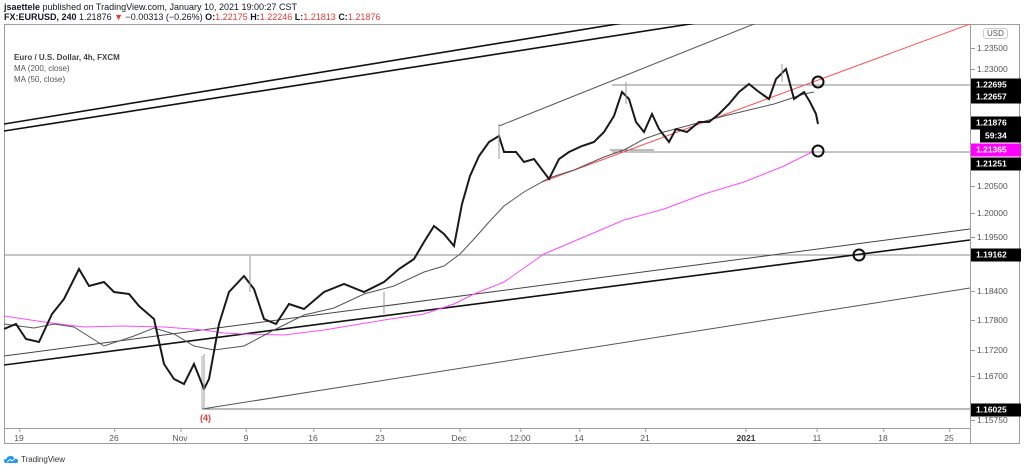 This screenshot has width=1024, height=472. Describe the element at coordinates (11, 459) in the screenshot. I see `tradingview-cloud-icon` at that location.